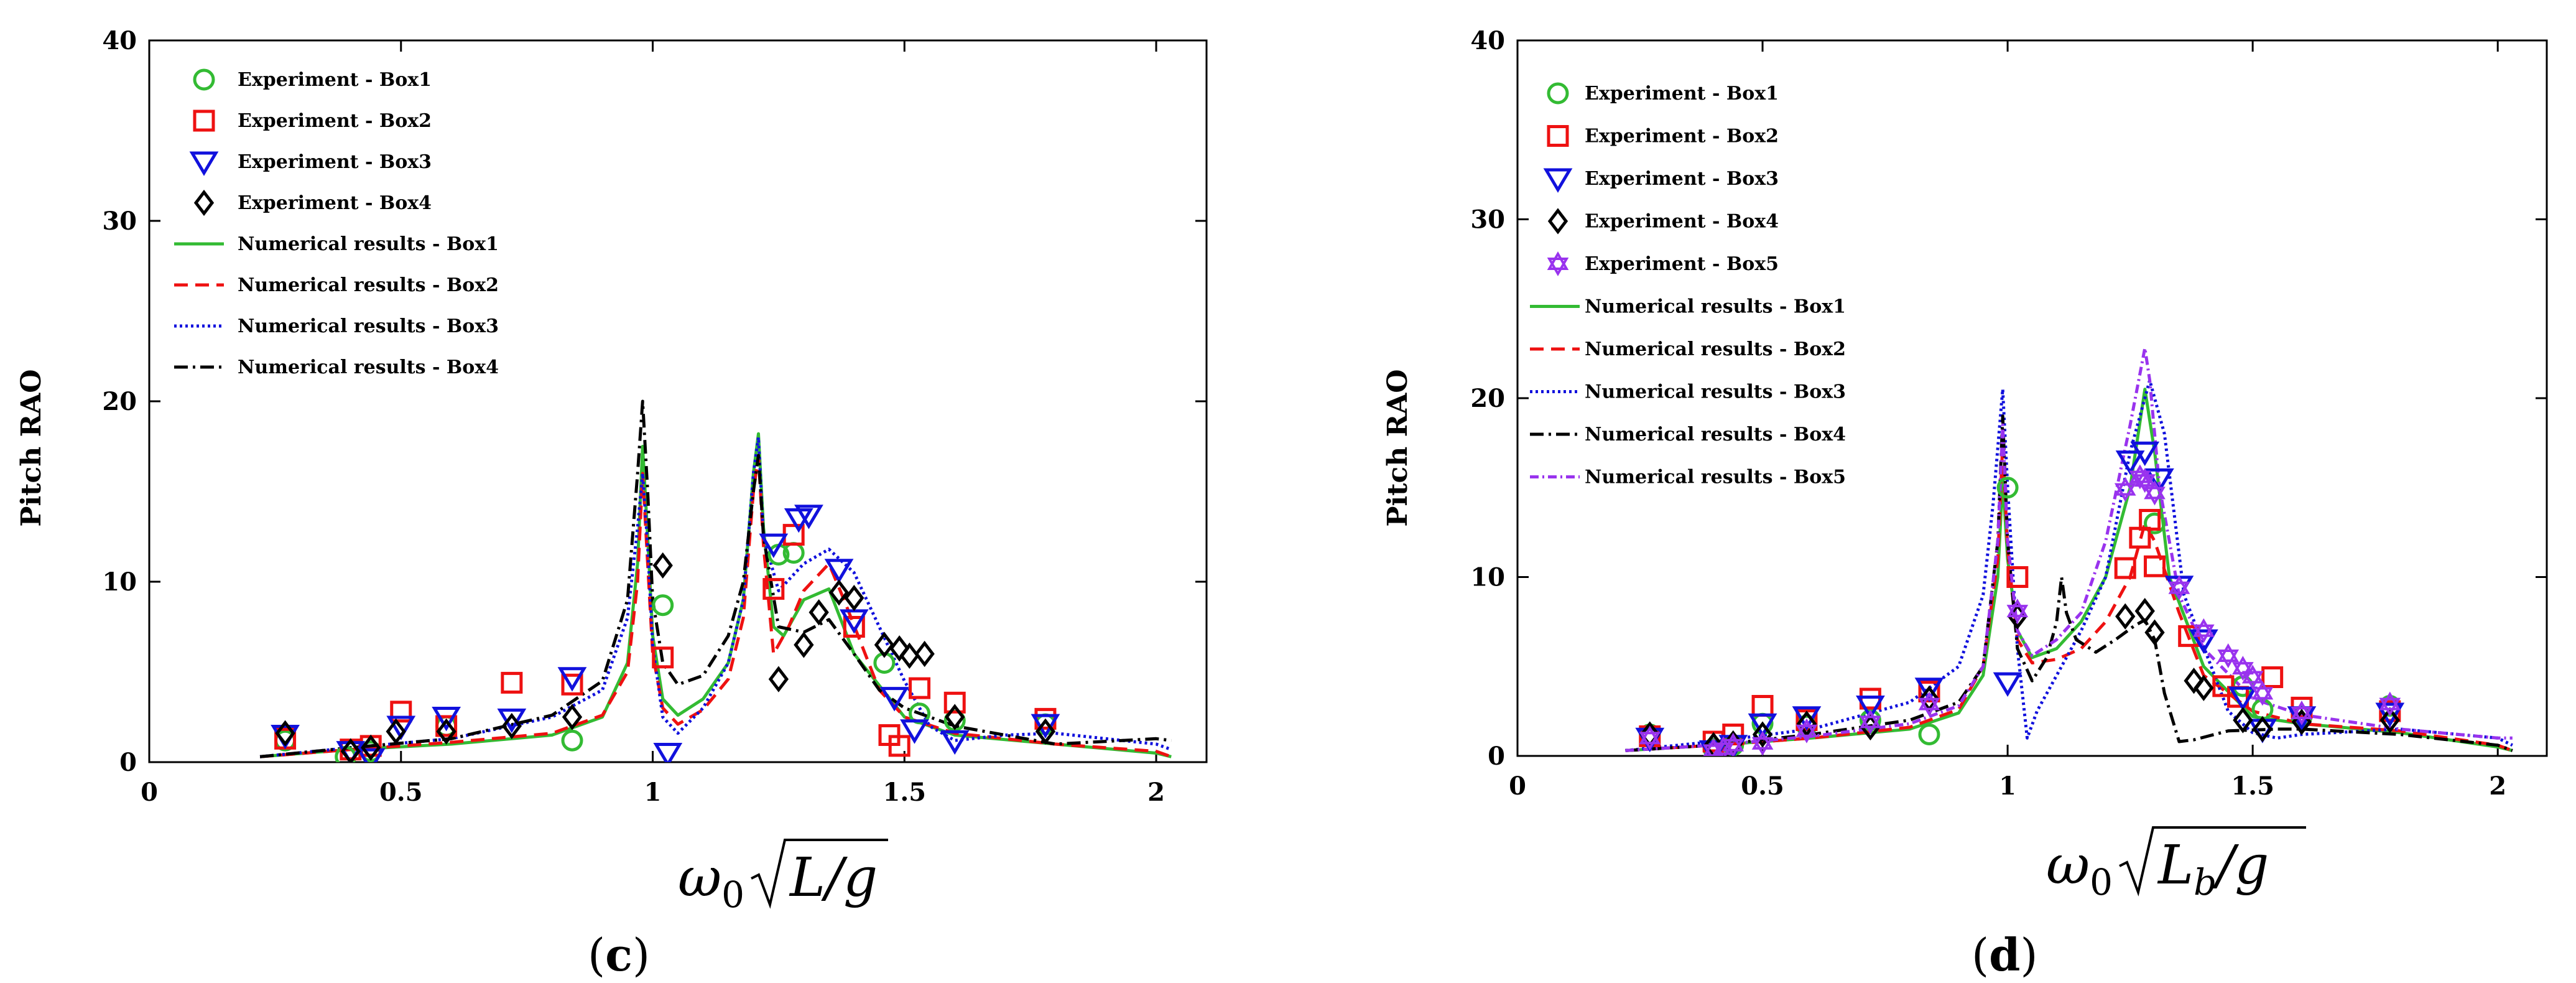  Describe the element at coordinates (1762, 786) in the screenshot. I see `x-tick-label: 0.5` at that location.